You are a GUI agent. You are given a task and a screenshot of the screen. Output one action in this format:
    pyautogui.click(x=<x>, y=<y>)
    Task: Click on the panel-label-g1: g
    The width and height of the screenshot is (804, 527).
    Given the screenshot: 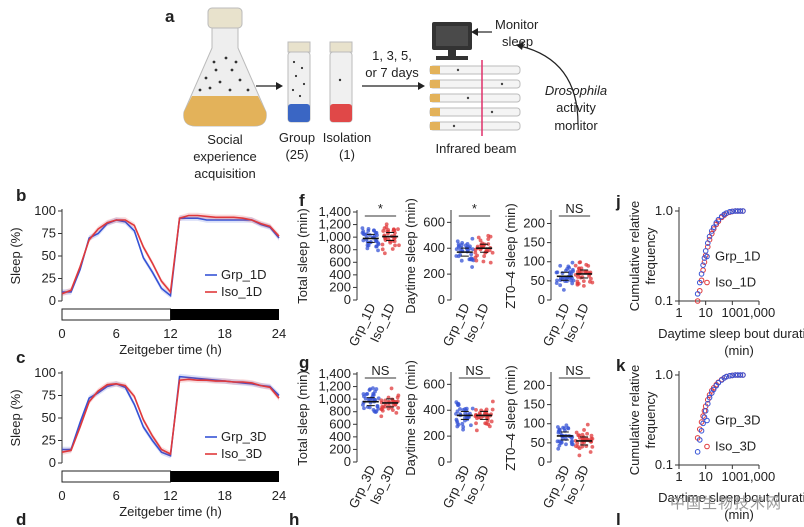 What is the action you would take?
    pyautogui.click(x=304, y=362)
    